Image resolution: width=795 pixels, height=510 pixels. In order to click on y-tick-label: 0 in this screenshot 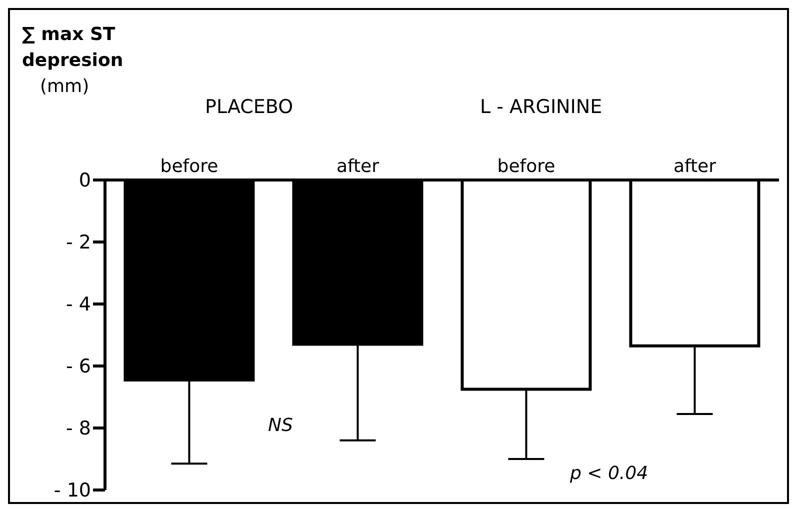, I will do `click(84, 181)`.